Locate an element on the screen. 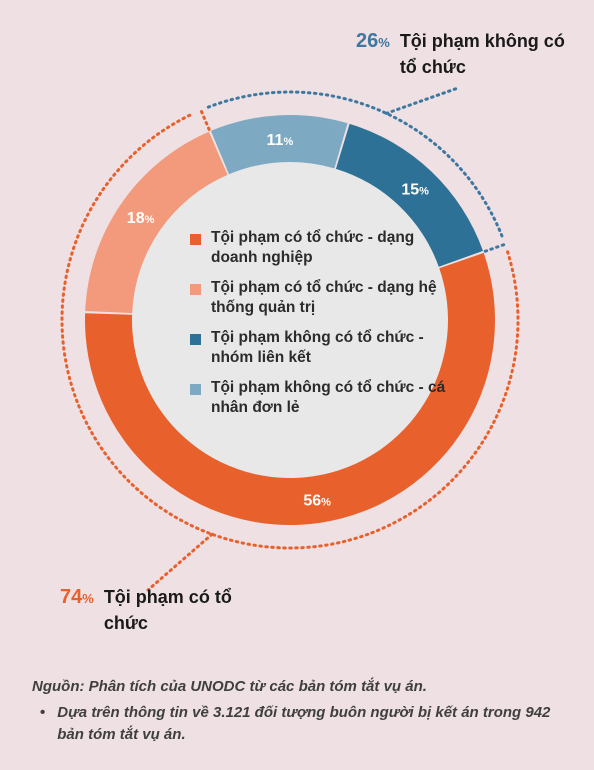 This screenshot has width=594, height=770. callout-organized-value: 74% is located at coordinates (77, 597).